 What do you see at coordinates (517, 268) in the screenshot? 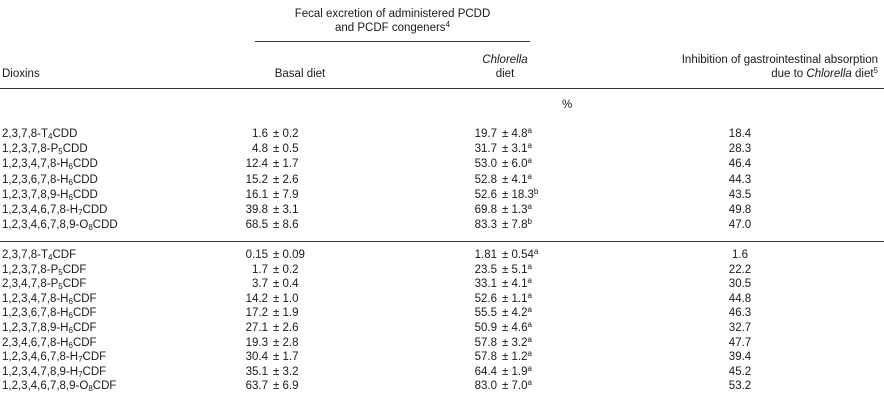
I see `chlorella-sd: ± 5.1a` at bounding box center [517, 268].